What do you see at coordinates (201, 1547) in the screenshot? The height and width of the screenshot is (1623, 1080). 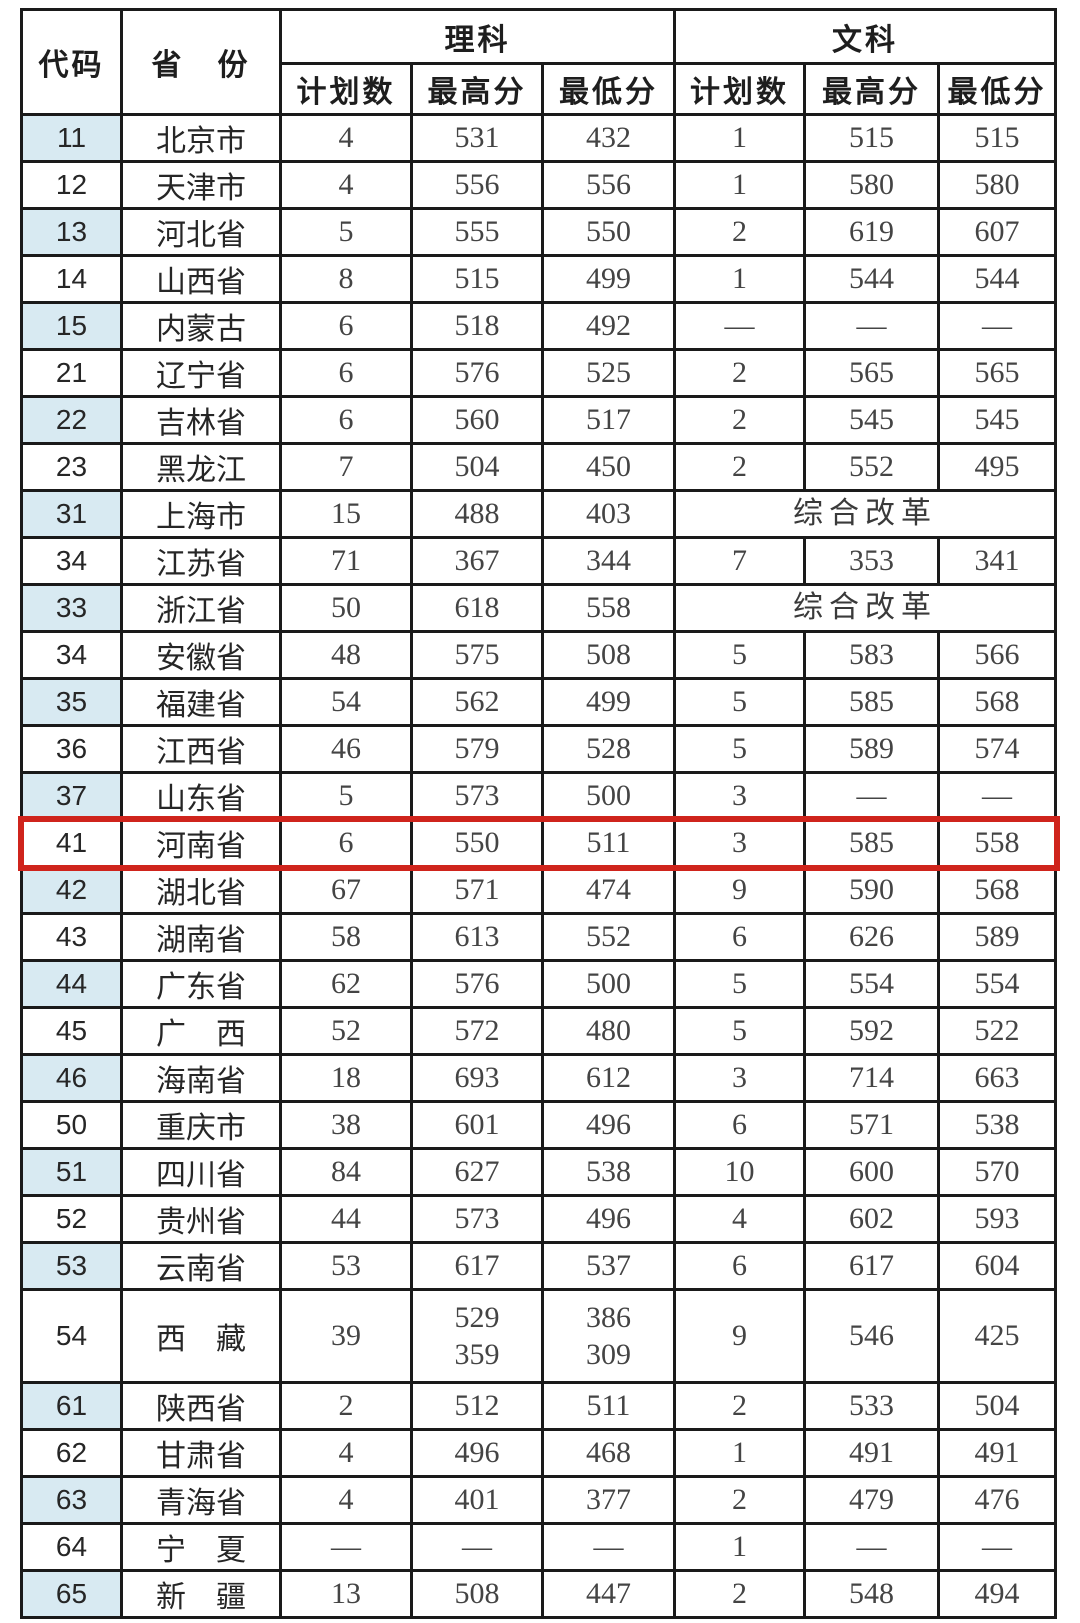 I see `province-cell: 宁 夏` at bounding box center [201, 1547].